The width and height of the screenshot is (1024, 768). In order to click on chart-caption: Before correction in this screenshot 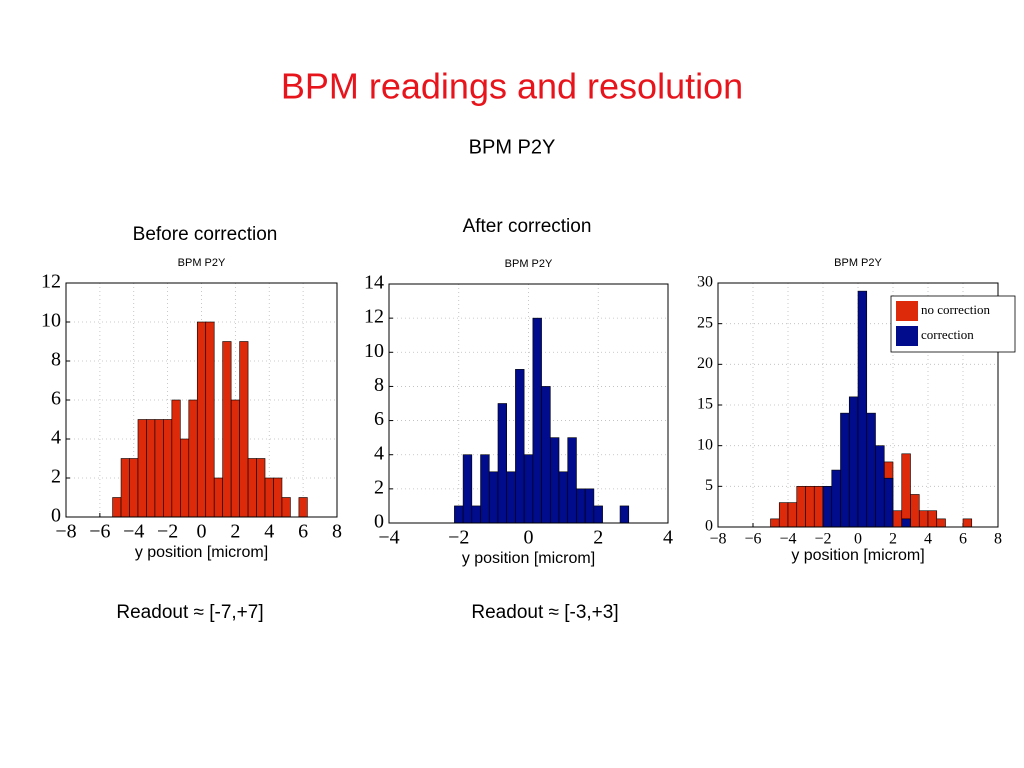, I will do `click(205, 234)`.